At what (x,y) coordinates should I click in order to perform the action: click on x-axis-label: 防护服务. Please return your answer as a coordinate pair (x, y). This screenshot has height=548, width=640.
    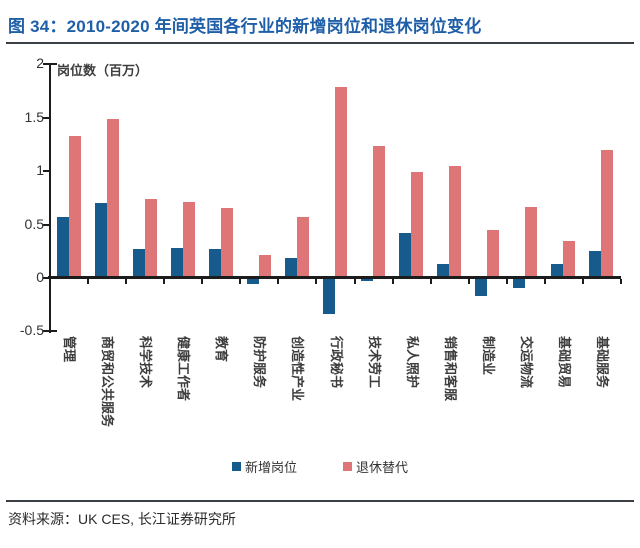
    Looking at the image, I should click on (259, 362).